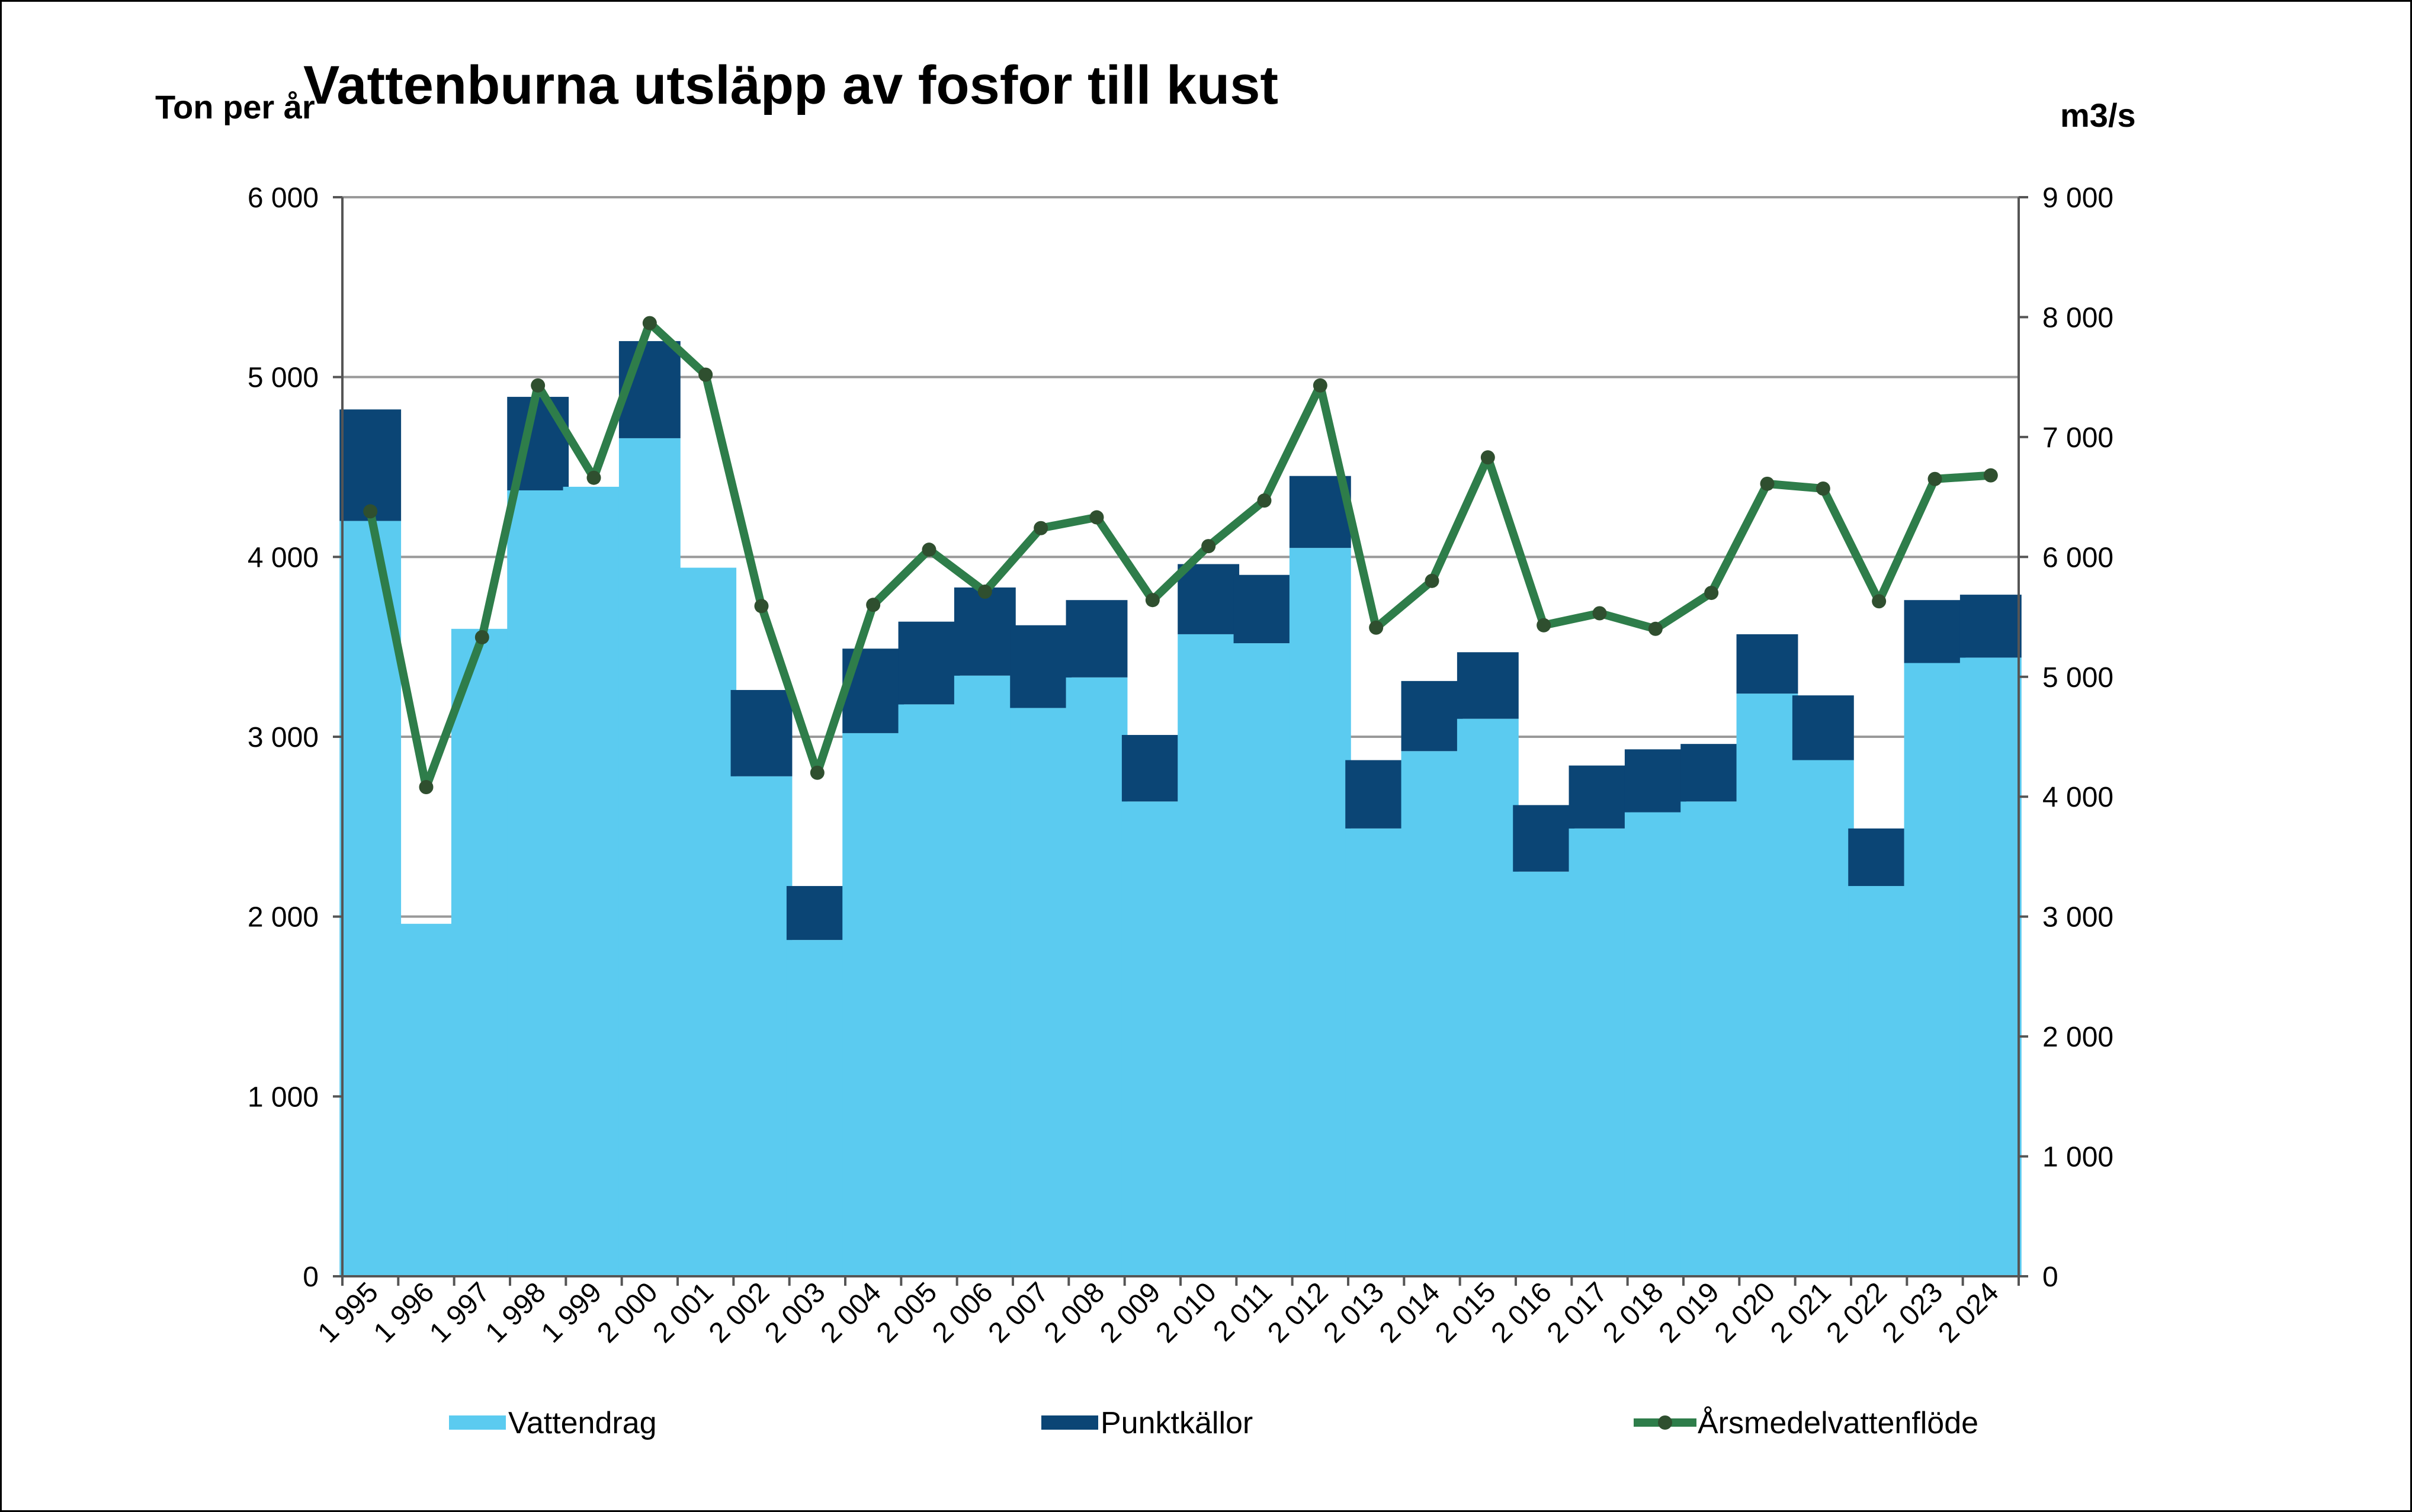 This screenshot has width=2412, height=1512. I want to click on y-right-tick-label: 8 000, so click(2077, 317).